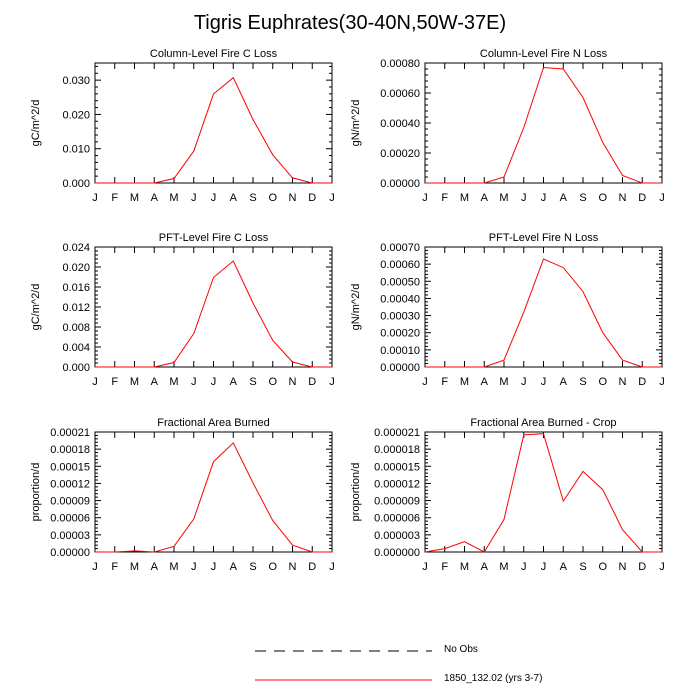  I want to click on figure-title: Tigris Euphrates(30-40N,50W-37E), so click(350, 23).